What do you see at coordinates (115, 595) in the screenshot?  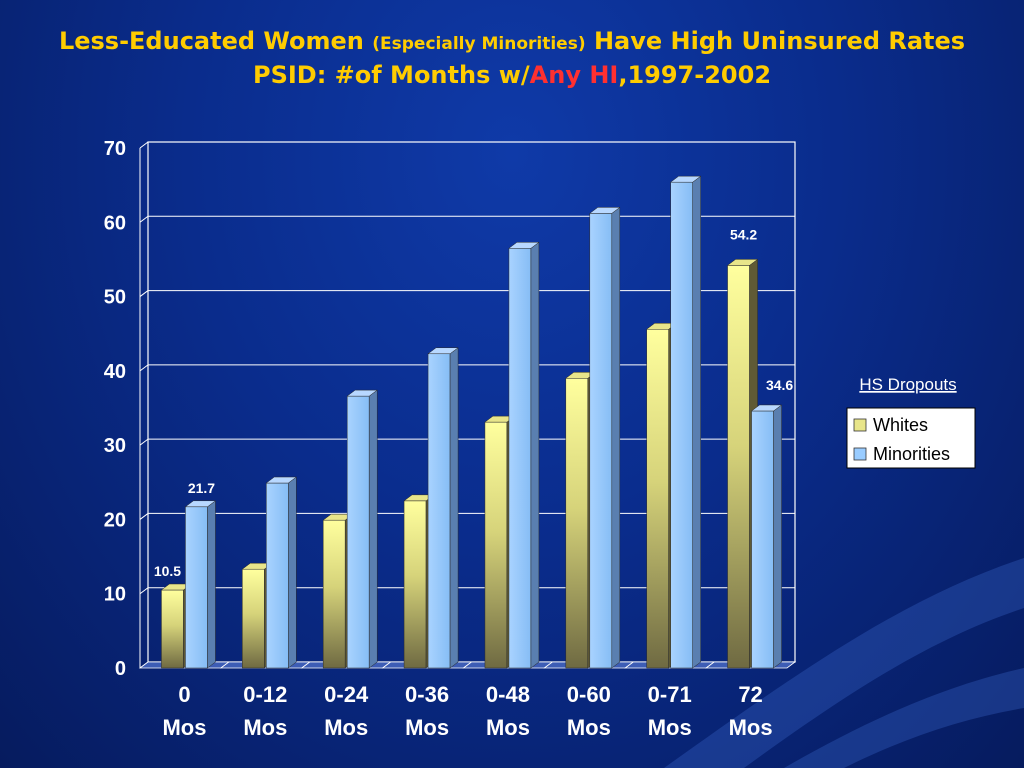 I see `y-tick-label: 10` at bounding box center [115, 595].